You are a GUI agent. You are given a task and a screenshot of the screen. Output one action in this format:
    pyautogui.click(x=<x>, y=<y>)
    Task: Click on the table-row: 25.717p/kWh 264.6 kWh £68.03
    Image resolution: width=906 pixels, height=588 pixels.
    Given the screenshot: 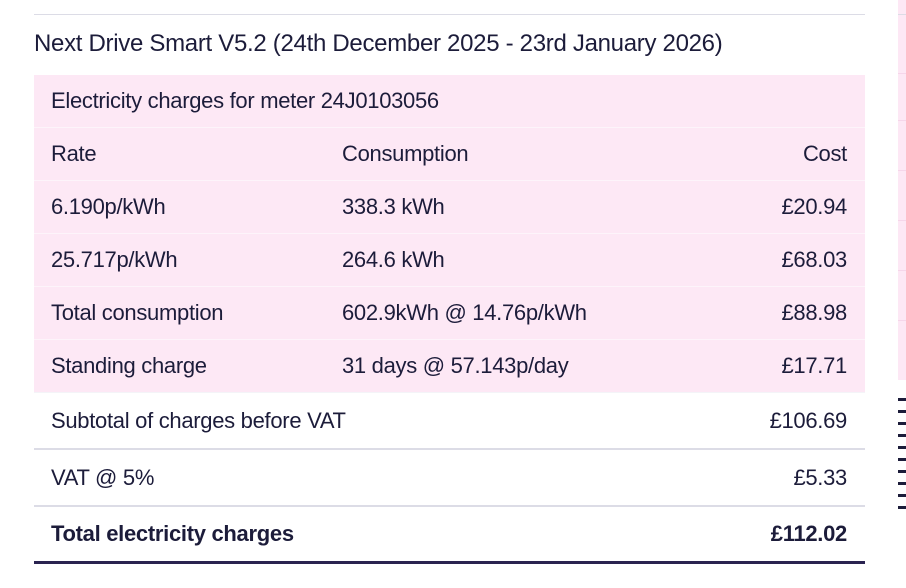 What is the action you would take?
    pyautogui.click(x=449, y=260)
    